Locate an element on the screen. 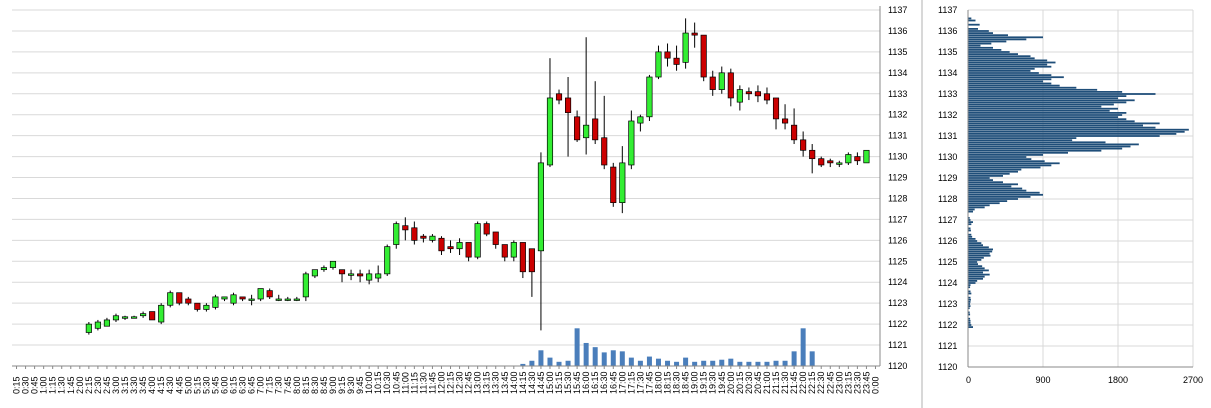 Image resolution: width=1211 pixels, height=408 pixels. price-tick-label: 1123 is located at coordinates (897, 303).